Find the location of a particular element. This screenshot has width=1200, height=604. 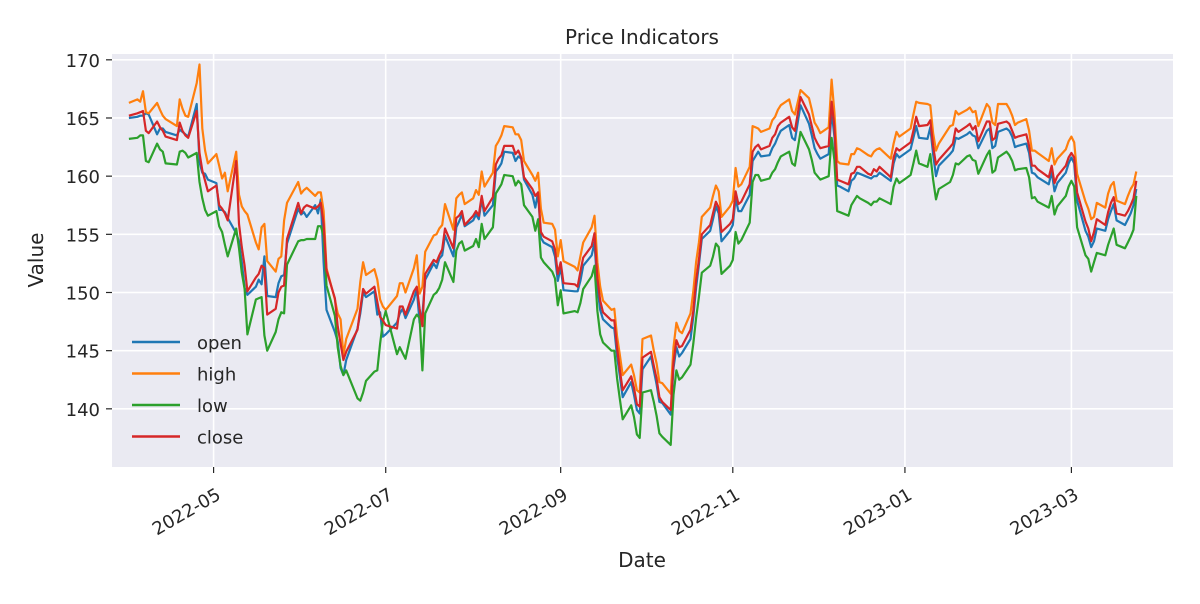

chart-title: Price Indicators is located at coordinates (642, 37).